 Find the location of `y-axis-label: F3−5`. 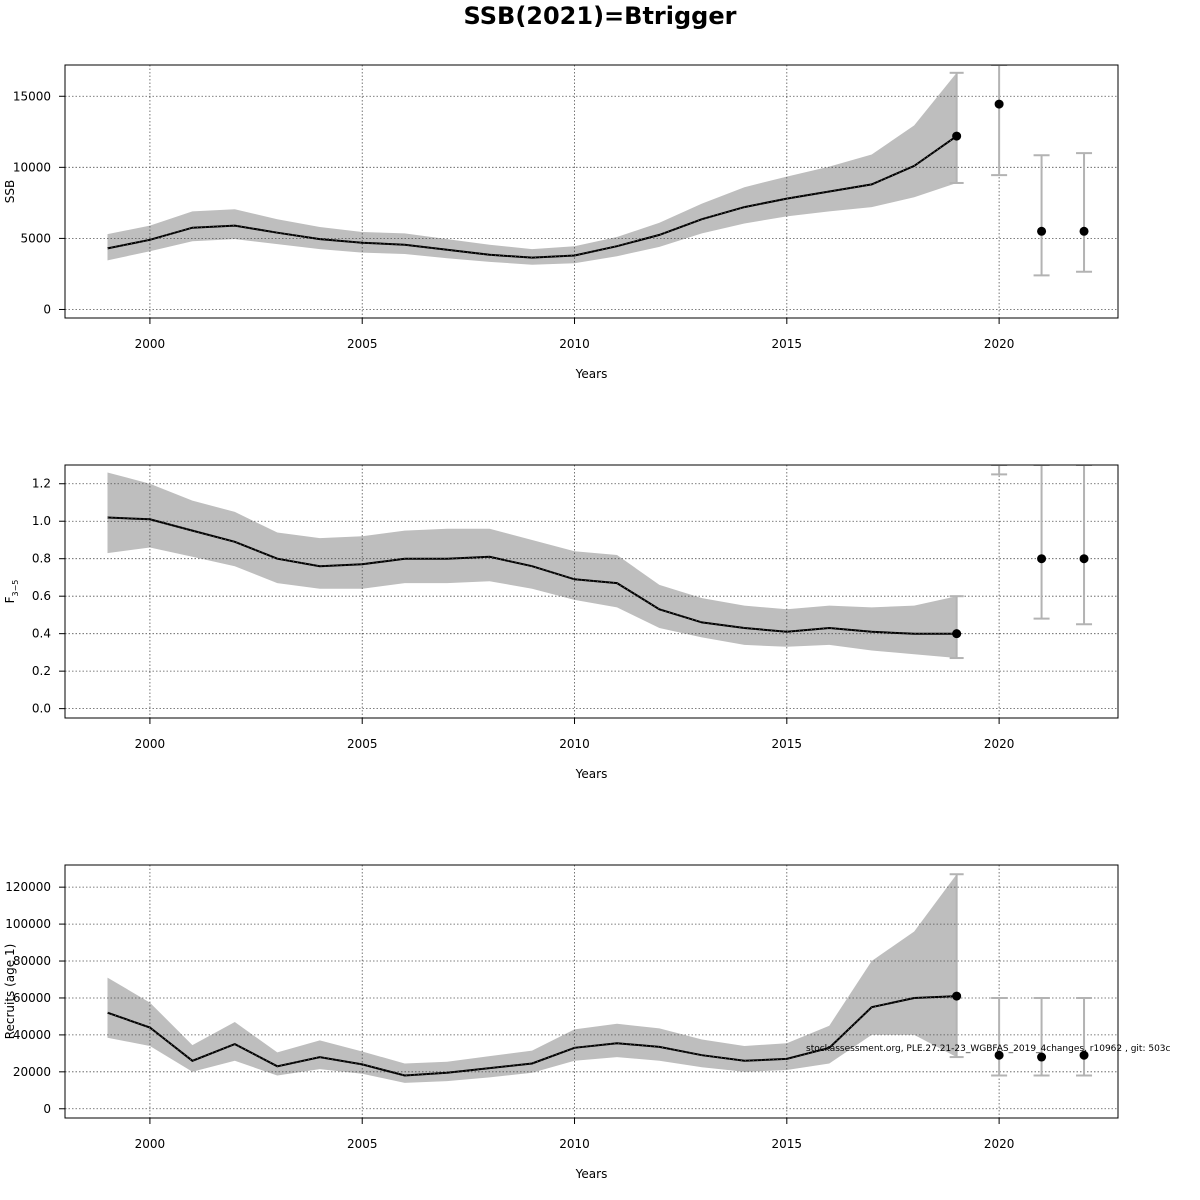

y-axis-label: F3−5 is located at coordinates (11, 592).